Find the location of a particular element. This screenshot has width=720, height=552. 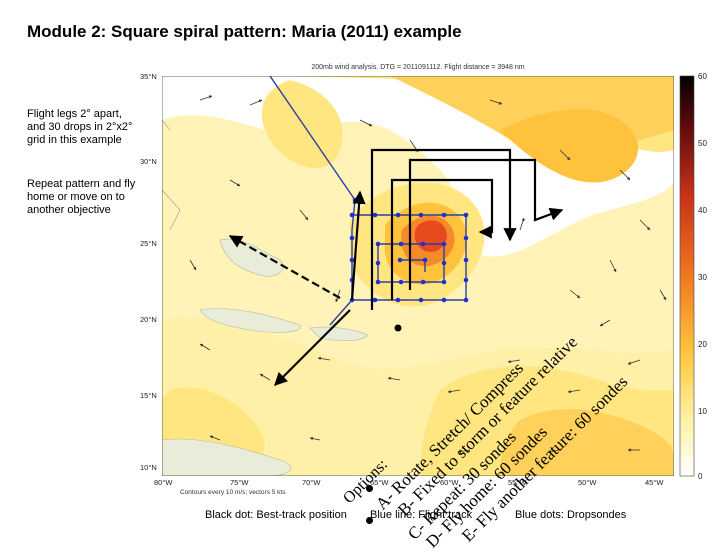

svg-text: 60 is located at coordinates (702, 76).